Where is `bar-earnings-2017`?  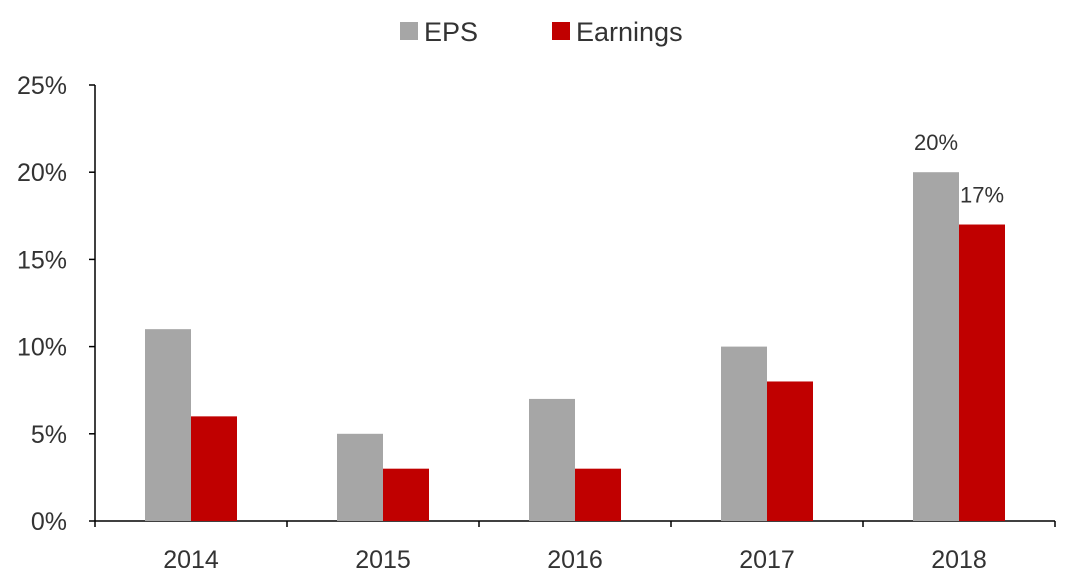 bar-earnings-2017 is located at coordinates (790, 451).